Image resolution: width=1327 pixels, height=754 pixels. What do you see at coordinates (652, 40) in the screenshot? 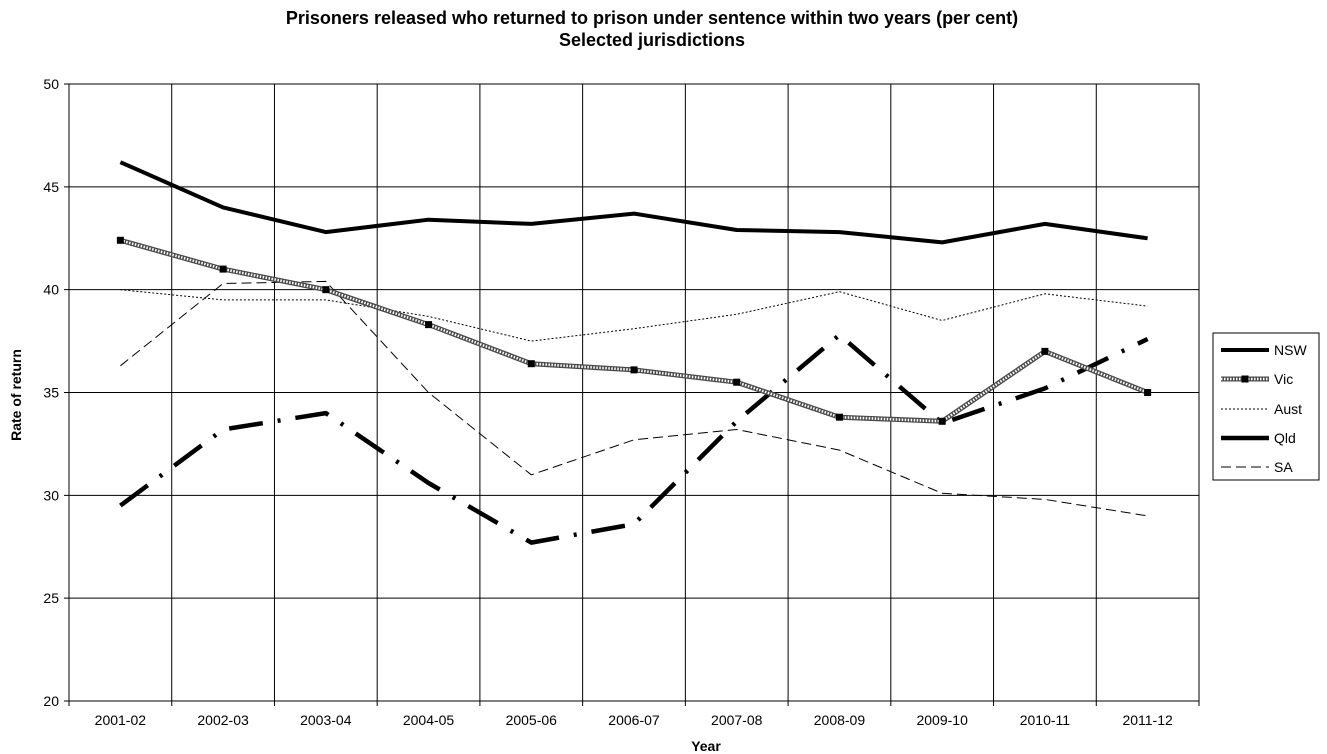
I see `chart-subtitle: Selected jurisdictions` at bounding box center [652, 40].